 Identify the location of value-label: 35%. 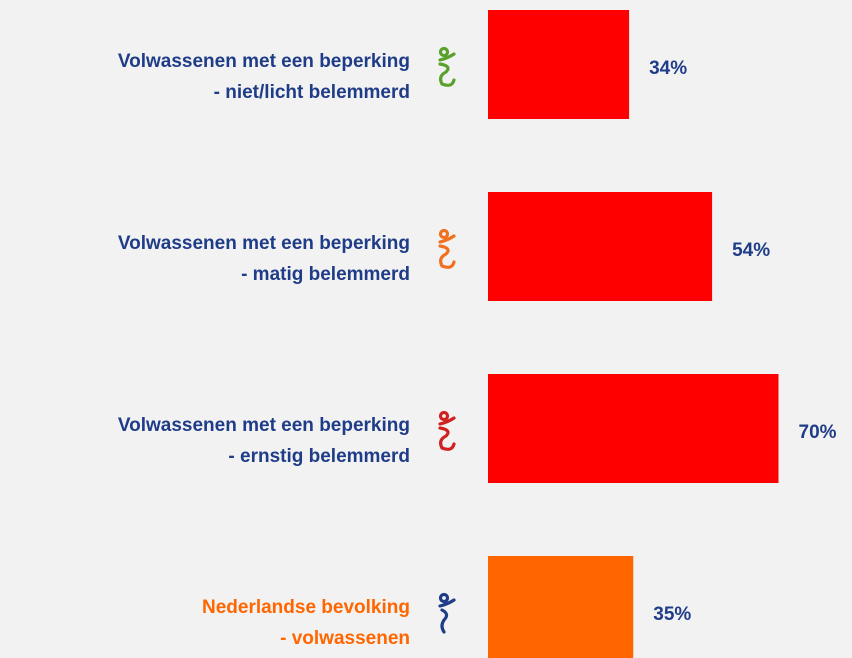
(672, 614).